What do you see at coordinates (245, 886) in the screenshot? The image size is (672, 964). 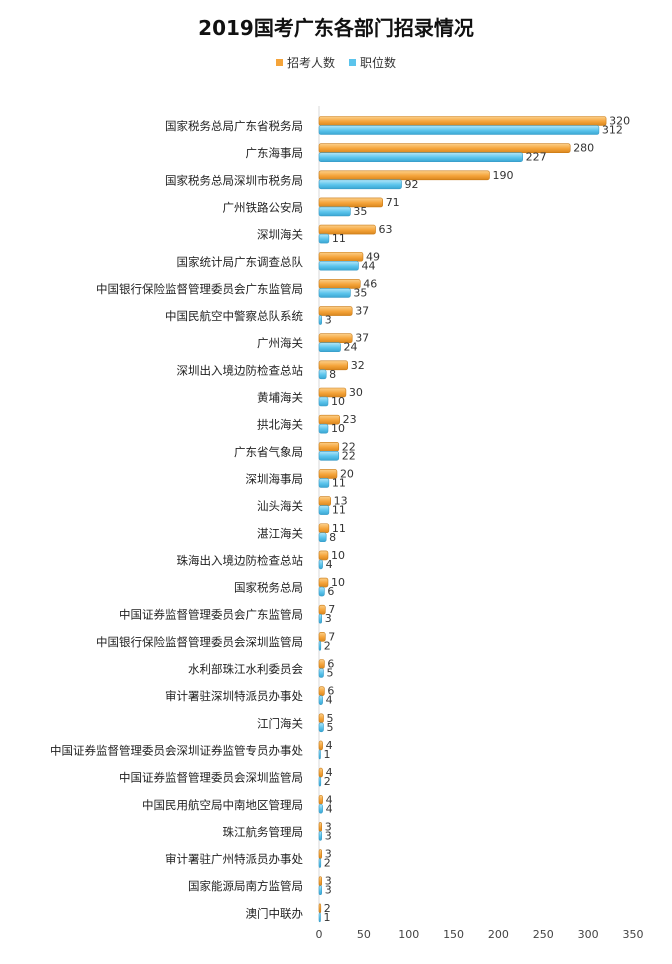 I see `category-label: 国家能源局南方监管局` at bounding box center [245, 886].